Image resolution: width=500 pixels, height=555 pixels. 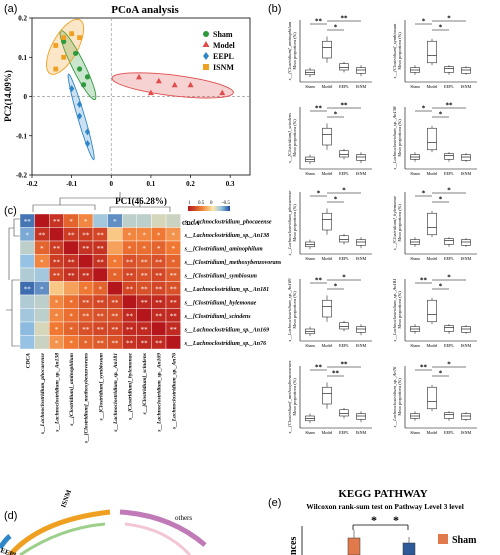 I want to click on panel-label-c: (c), so click(x=10, y=211).